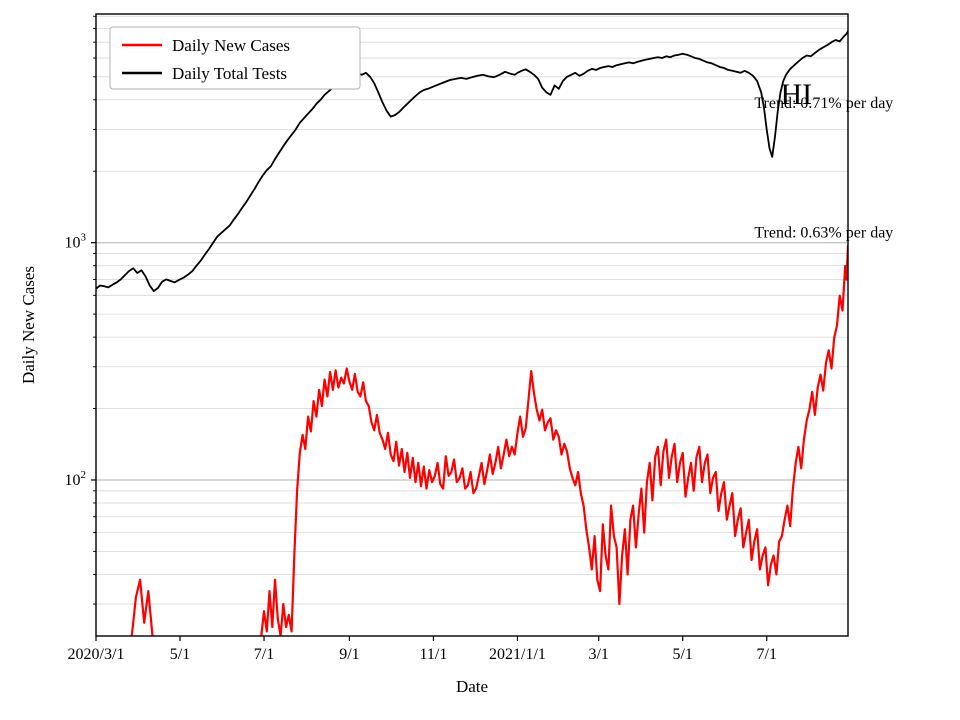  What do you see at coordinates (76, 242) in the screenshot?
I see `y-tick-label: 10³` at bounding box center [76, 242].